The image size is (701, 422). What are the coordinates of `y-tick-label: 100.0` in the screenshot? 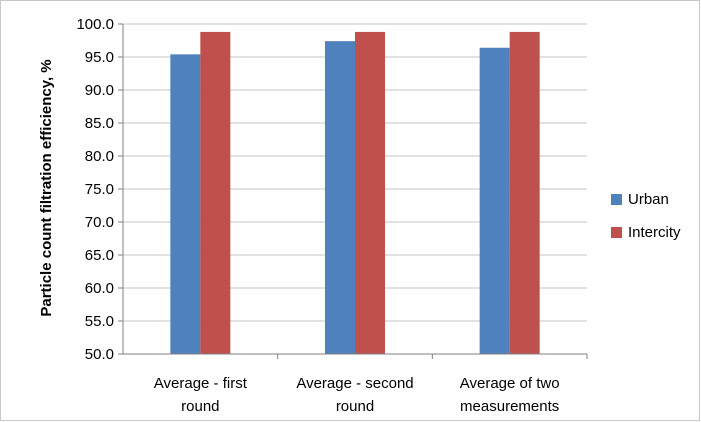 It's located at (95, 24).